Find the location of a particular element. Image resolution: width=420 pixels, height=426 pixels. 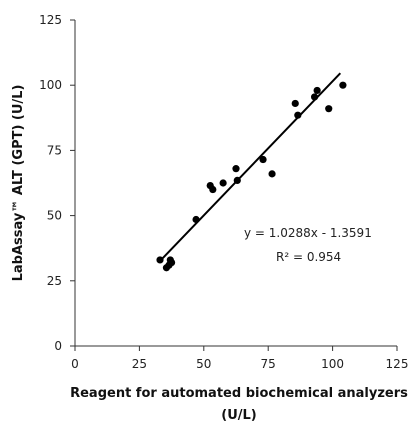

y-tick-label: 75 is located at coordinates (54, 150).